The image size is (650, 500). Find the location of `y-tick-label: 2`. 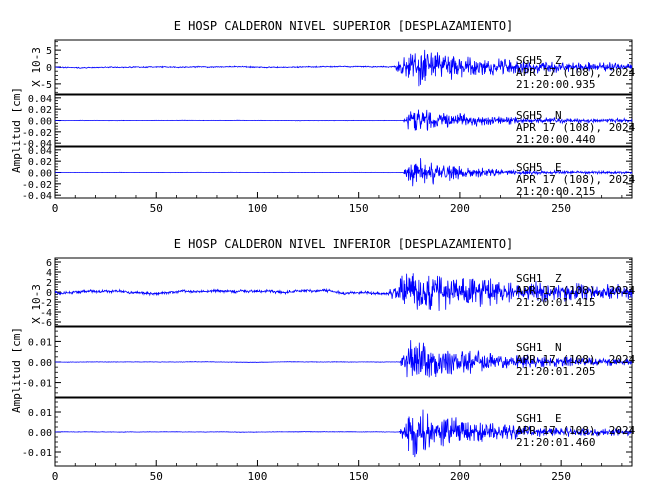

y-tick-label: 2 is located at coordinates (49, 283).